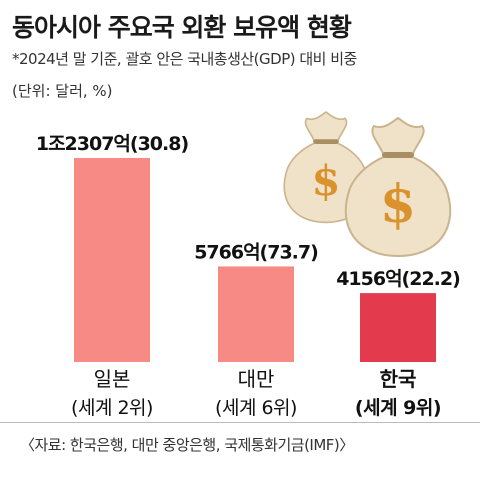 The width and height of the screenshot is (480, 480). Describe the element at coordinates (112, 379) in the screenshot. I see `category-label-1: 일본` at that location.